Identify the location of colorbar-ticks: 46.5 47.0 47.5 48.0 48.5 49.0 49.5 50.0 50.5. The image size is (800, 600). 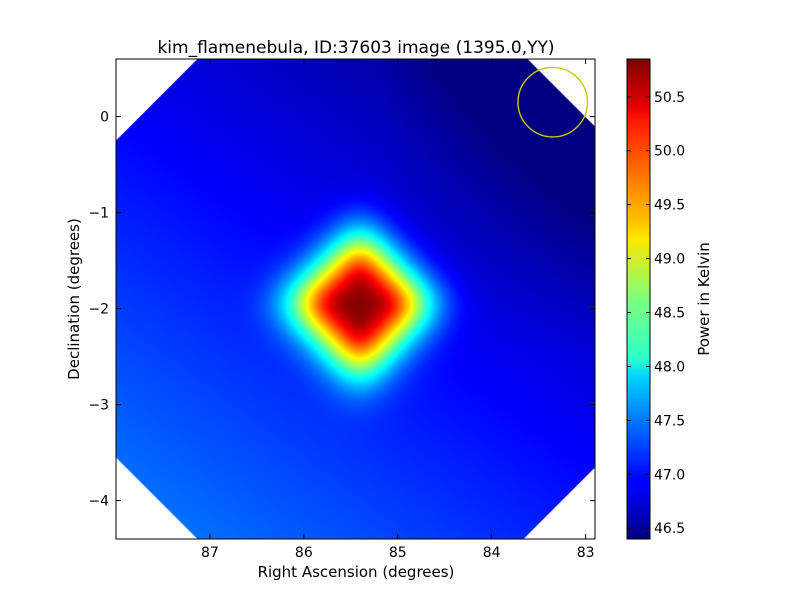
(656, 313).